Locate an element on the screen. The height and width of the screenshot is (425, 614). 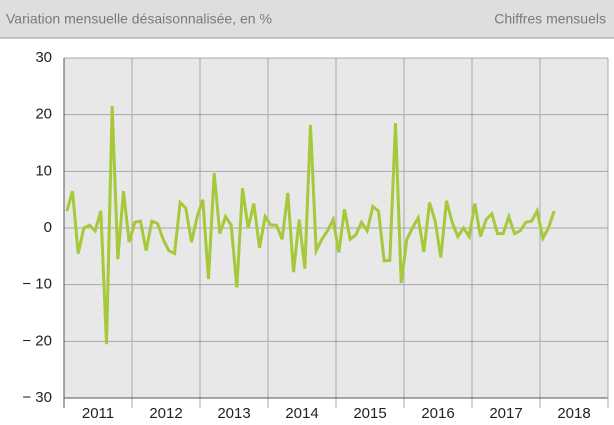
y-tick-label: 10 is located at coordinates (43, 170).